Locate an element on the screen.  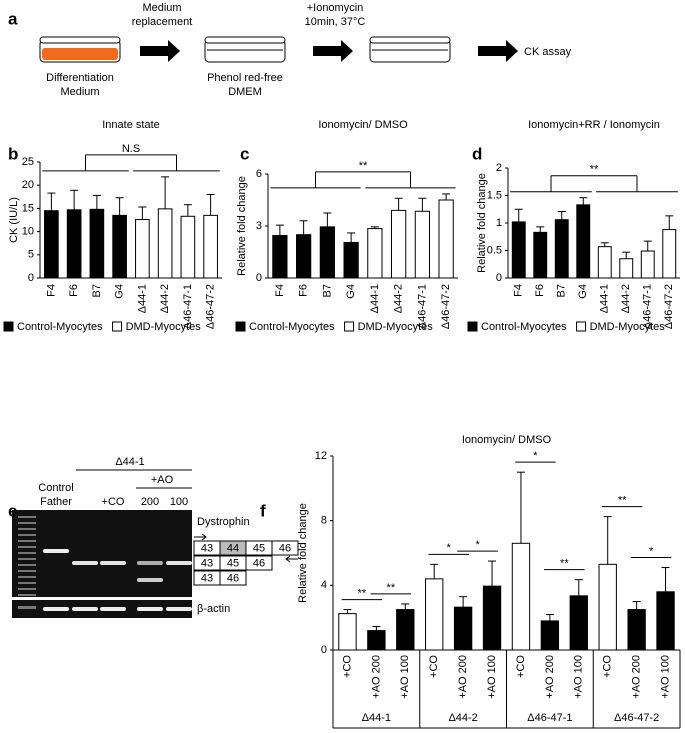
loading-label: β-actin is located at coordinates (213, 609).